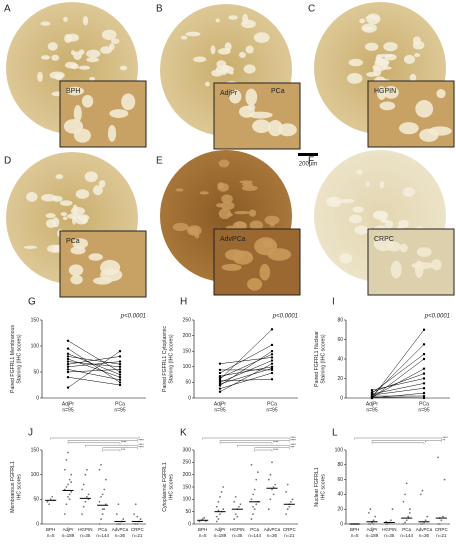 This screenshot has width=456, height=550. What do you see at coordinates (183, 433) in the screenshot?
I see `panel-label: K` at bounding box center [183, 433].